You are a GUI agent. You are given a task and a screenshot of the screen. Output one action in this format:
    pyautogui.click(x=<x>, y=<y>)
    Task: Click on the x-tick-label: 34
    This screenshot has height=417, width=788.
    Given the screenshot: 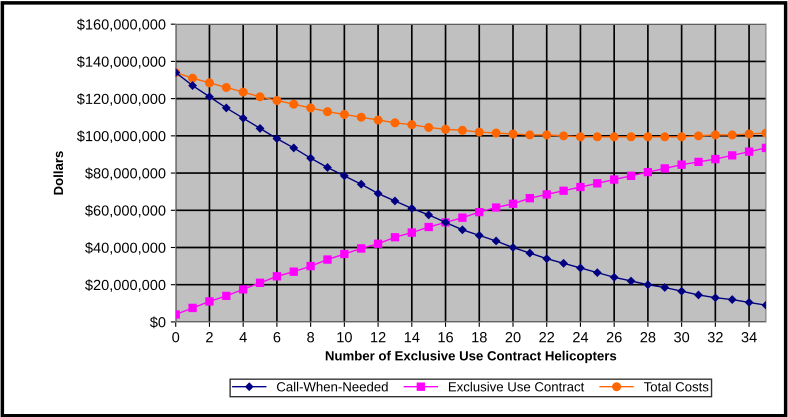 What is the action you would take?
    pyautogui.click(x=749, y=337)
    